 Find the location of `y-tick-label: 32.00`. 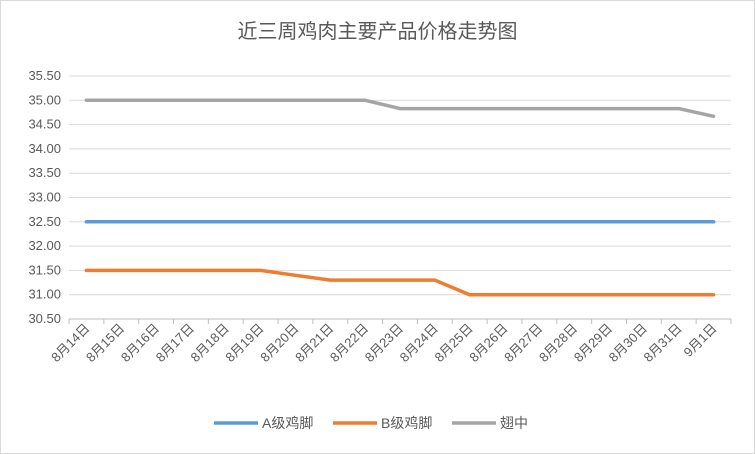

y-tick-label: 32.00 is located at coordinates (44, 245).